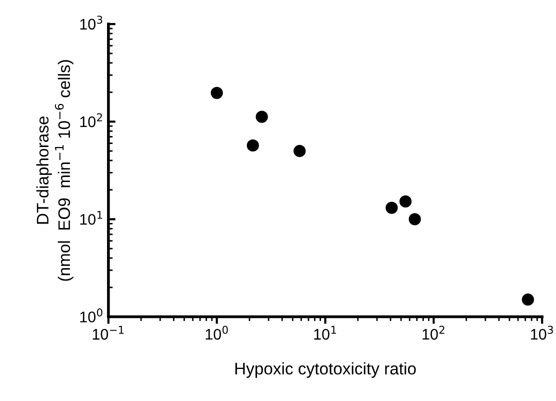 This screenshot has width=556, height=401. I want to click on x-axis-title: Hypoxic cytotoxicity ratio, so click(325, 370).